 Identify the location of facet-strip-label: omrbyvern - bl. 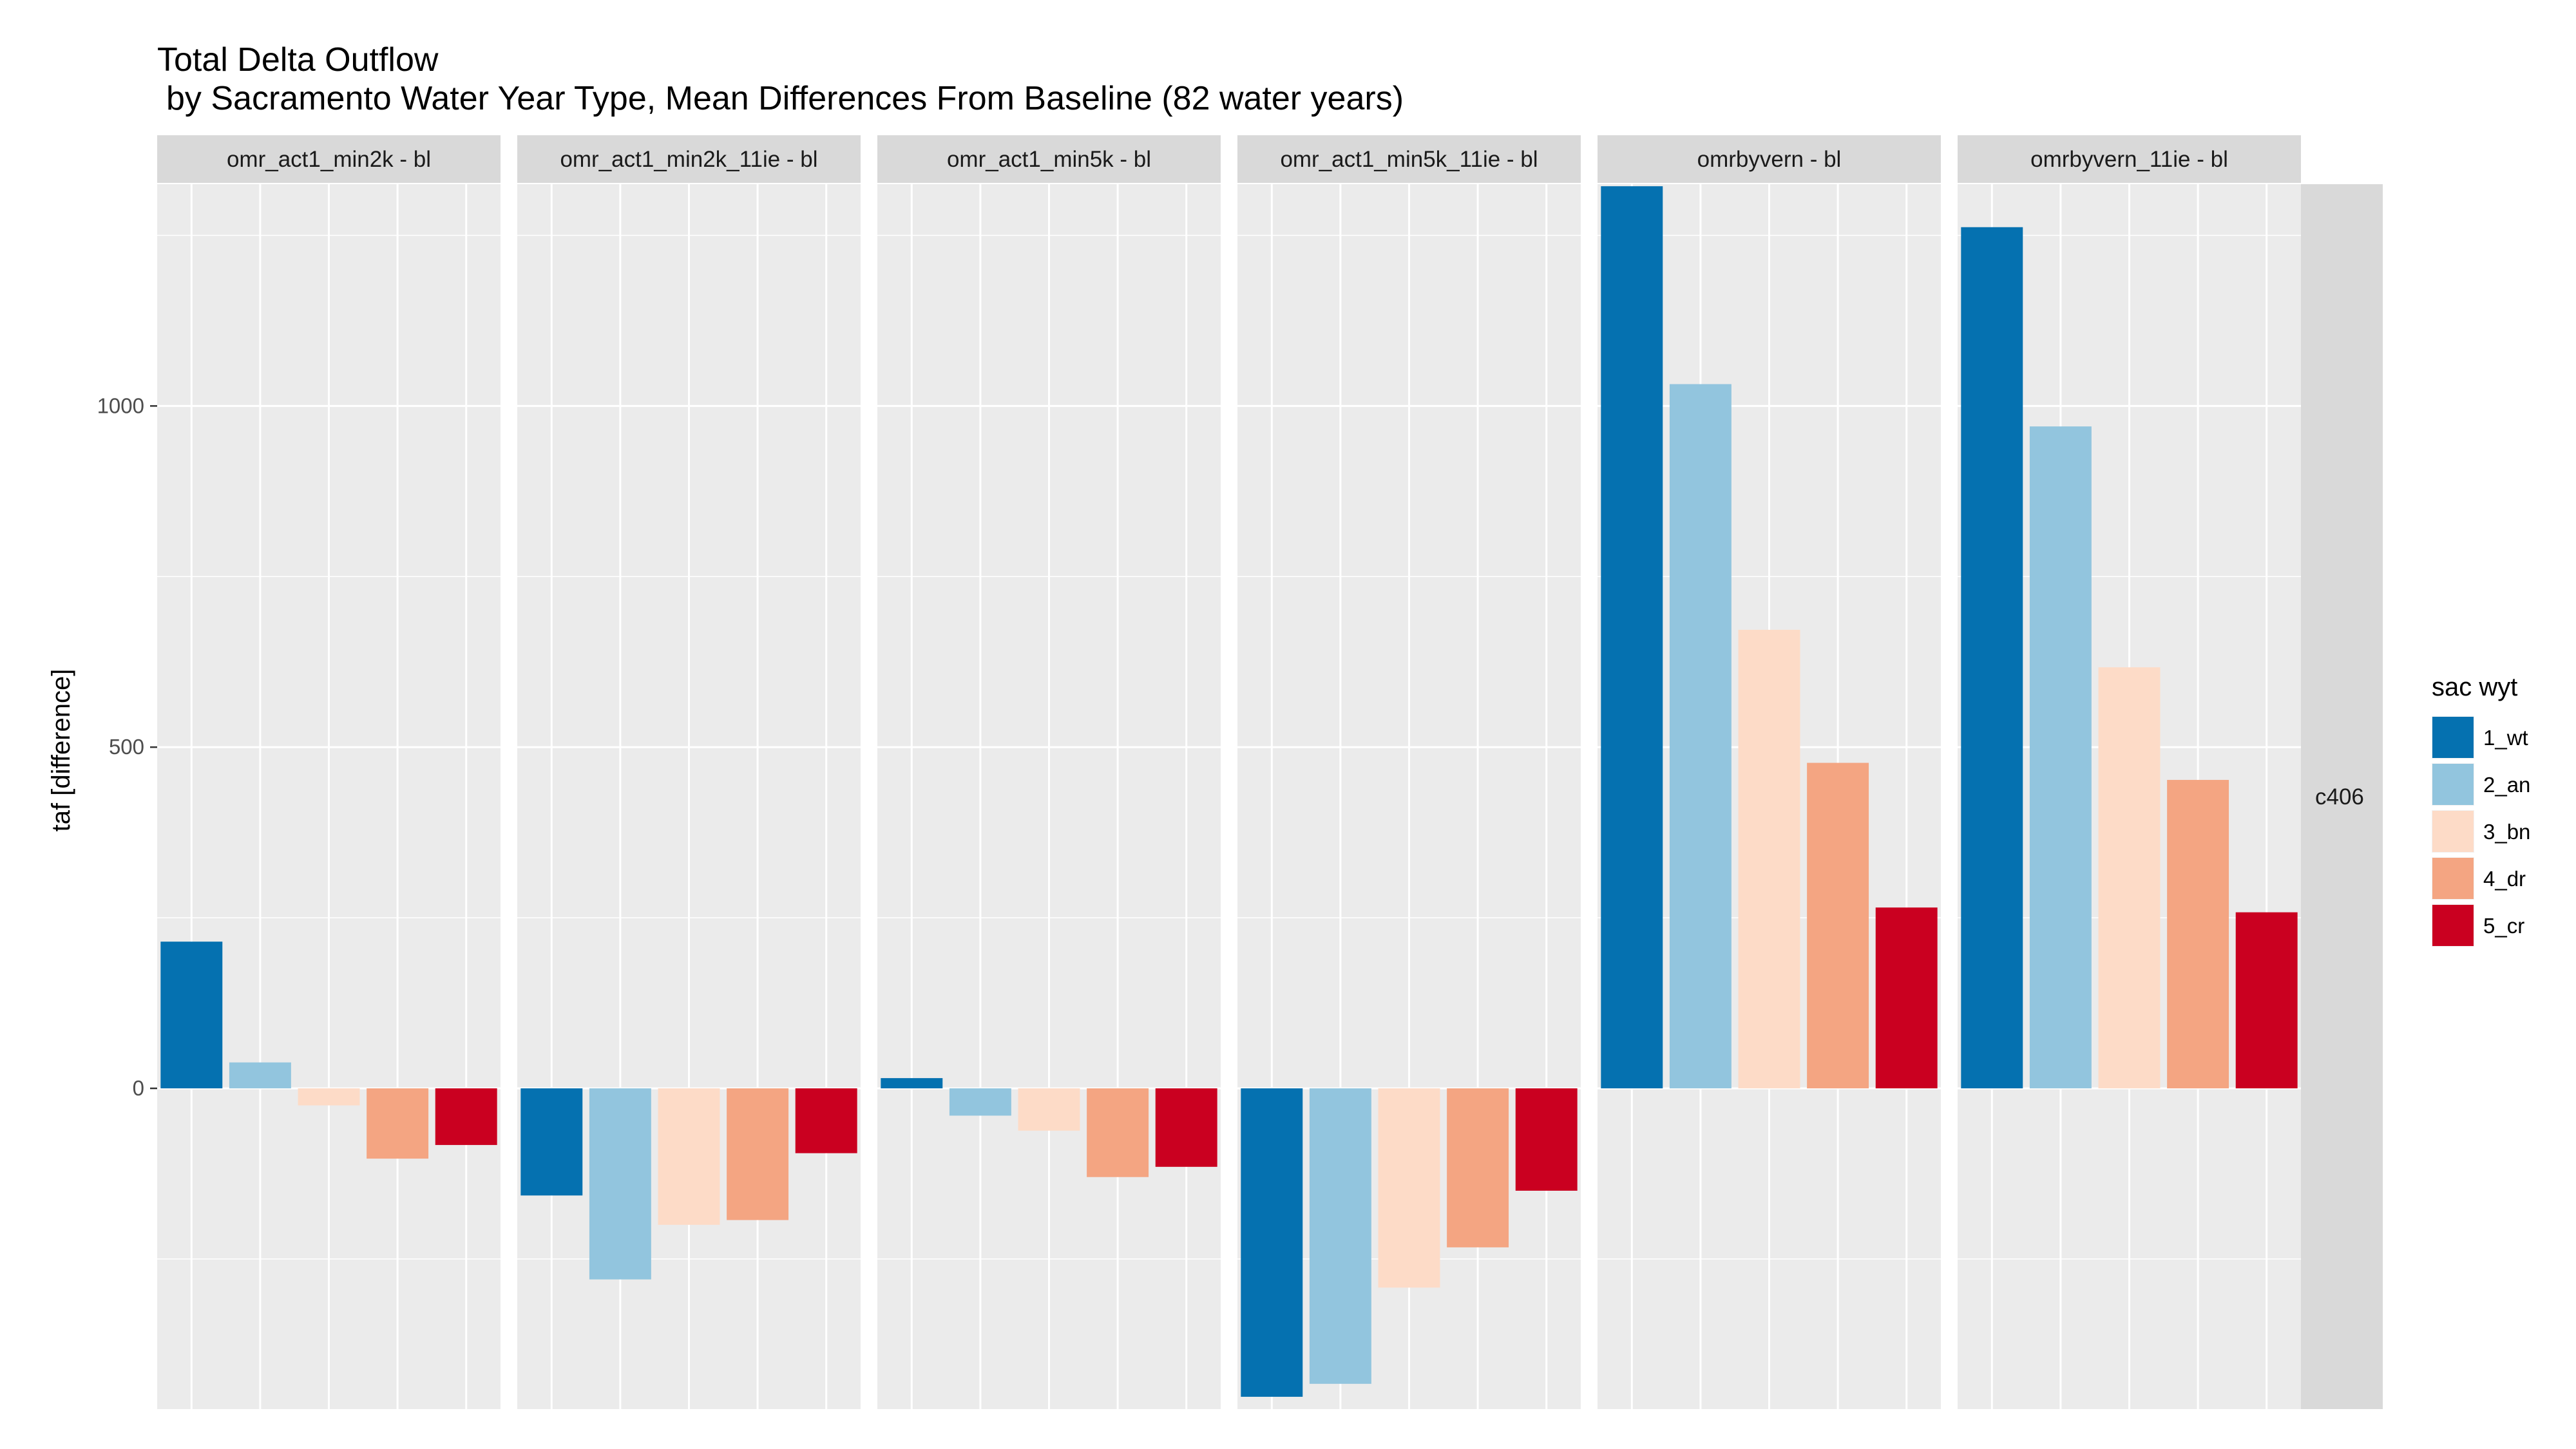
(1769, 159).